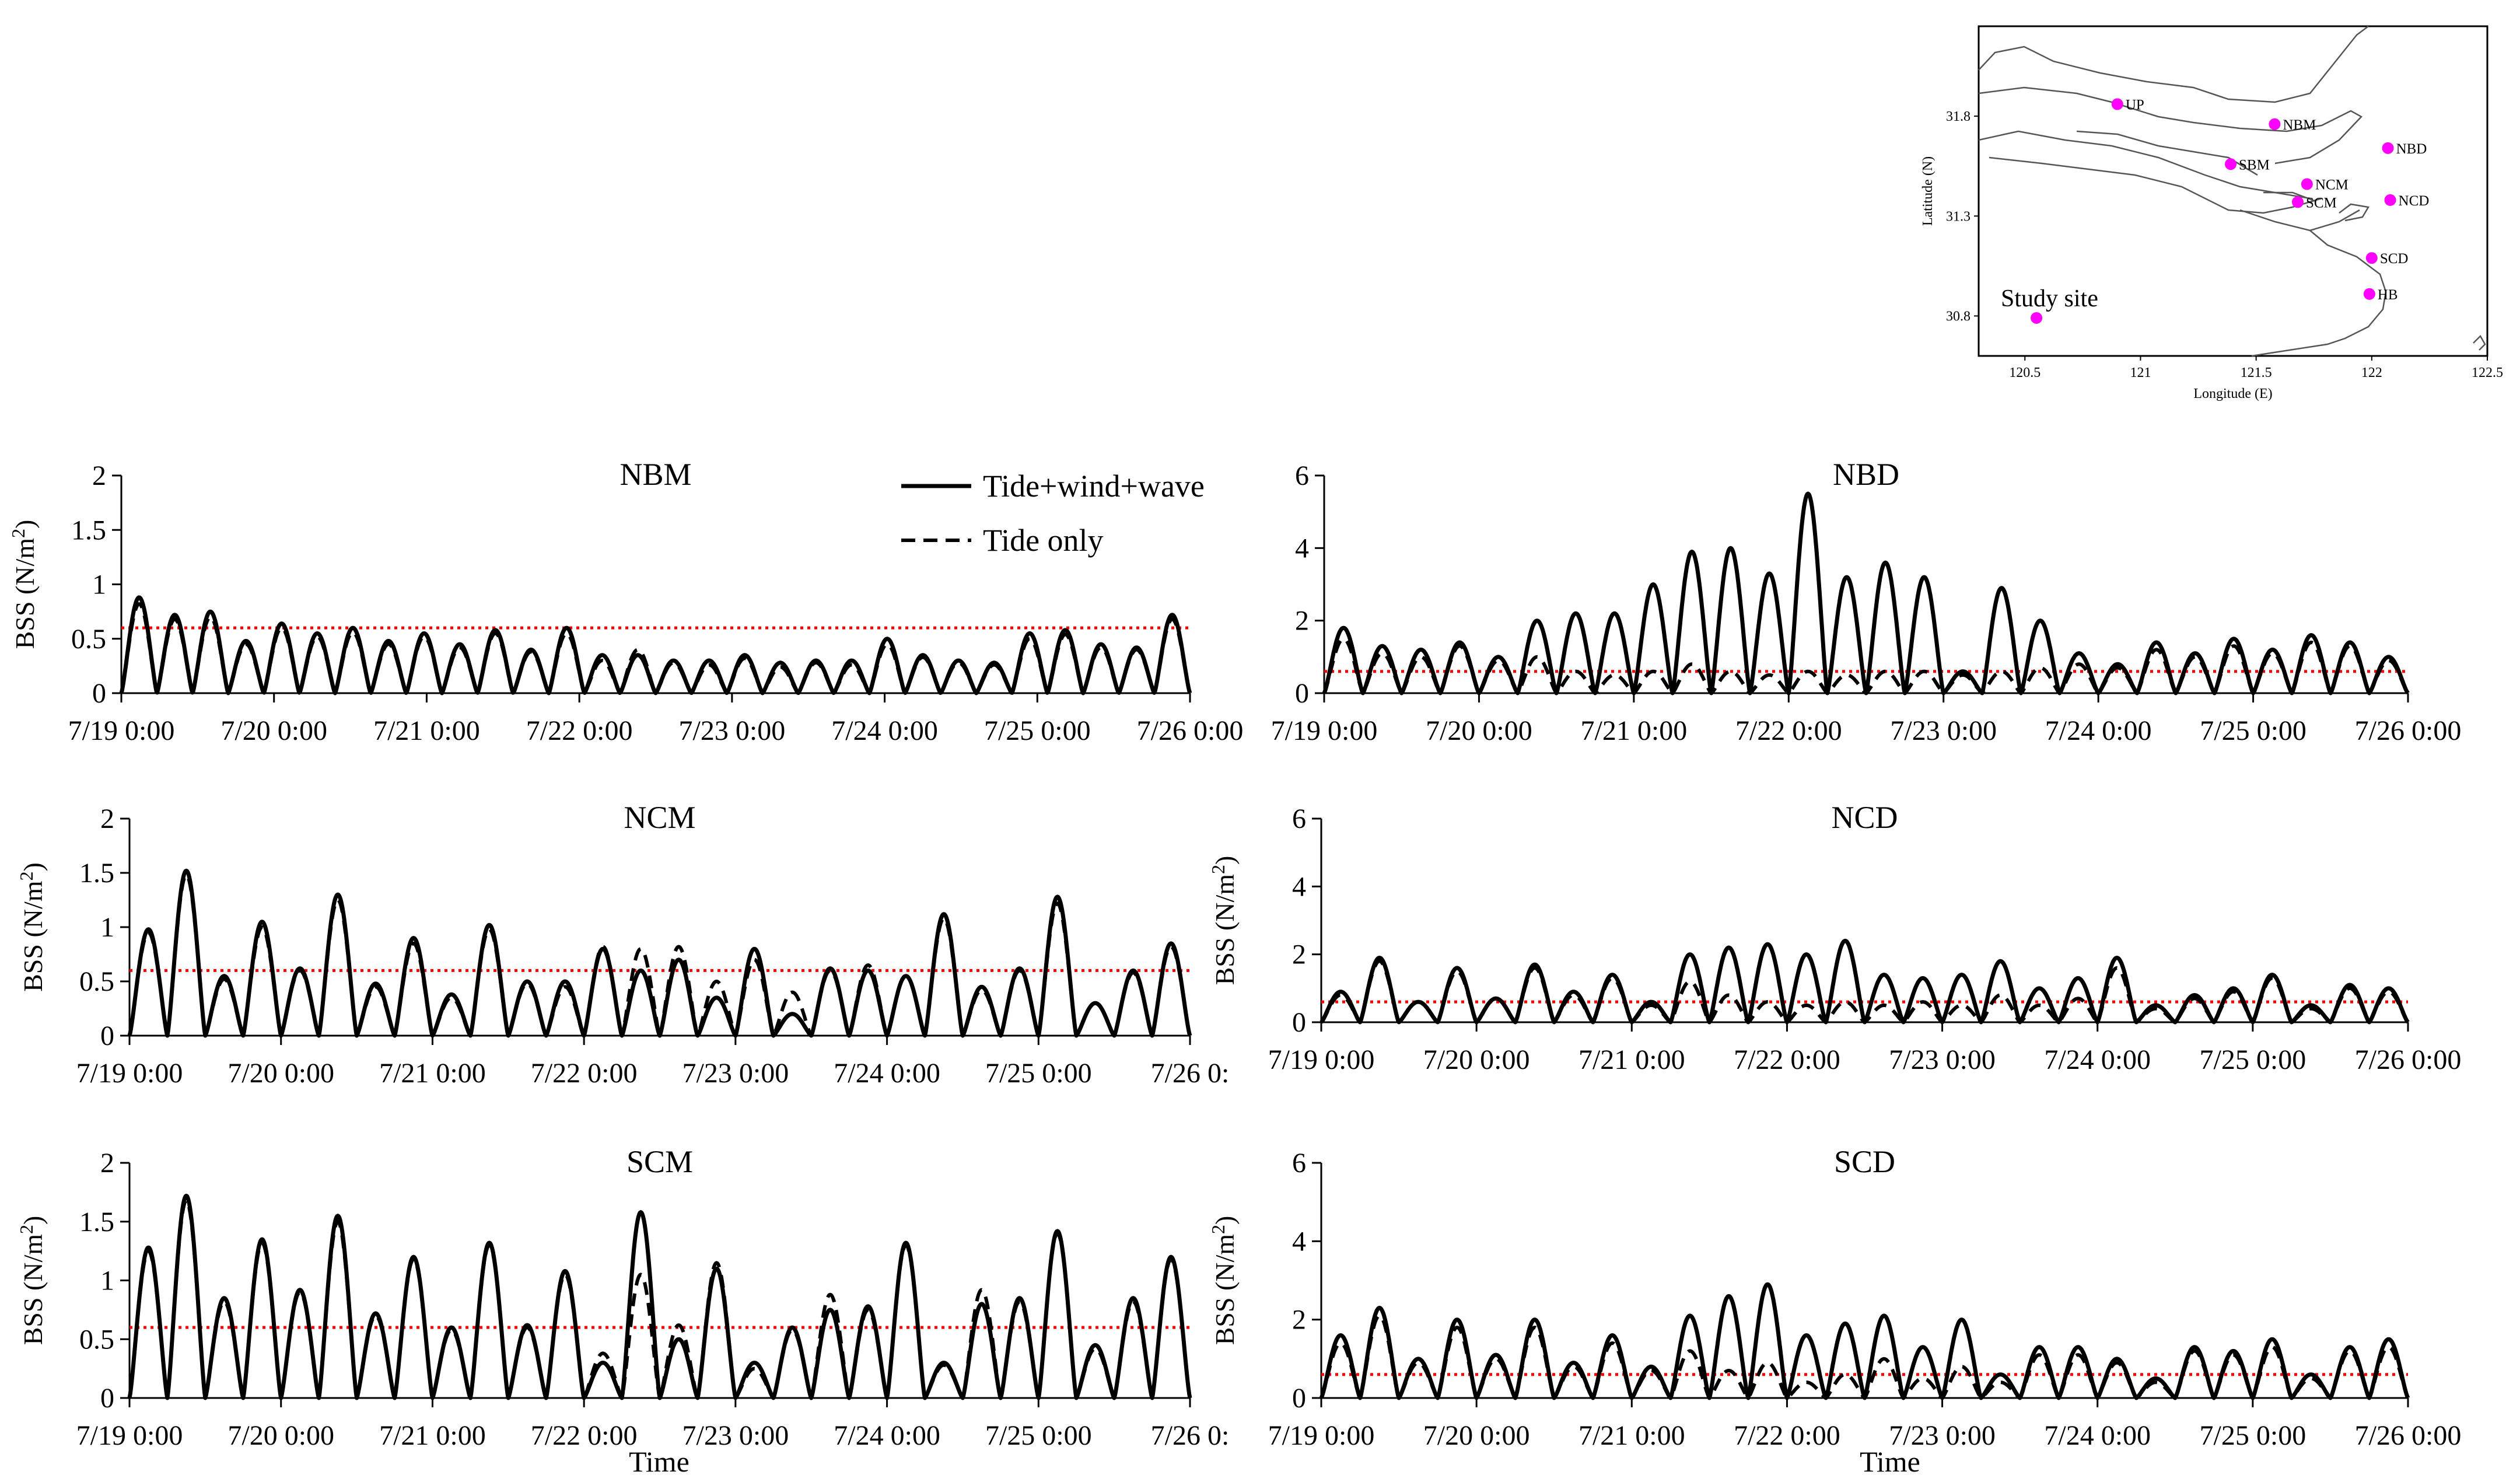 This screenshot has height=1482, width=2520. What do you see at coordinates (1043, 540) in the screenshot?
I see `legend-dashed-label: Tide only` at bounding box center [1043, 540].